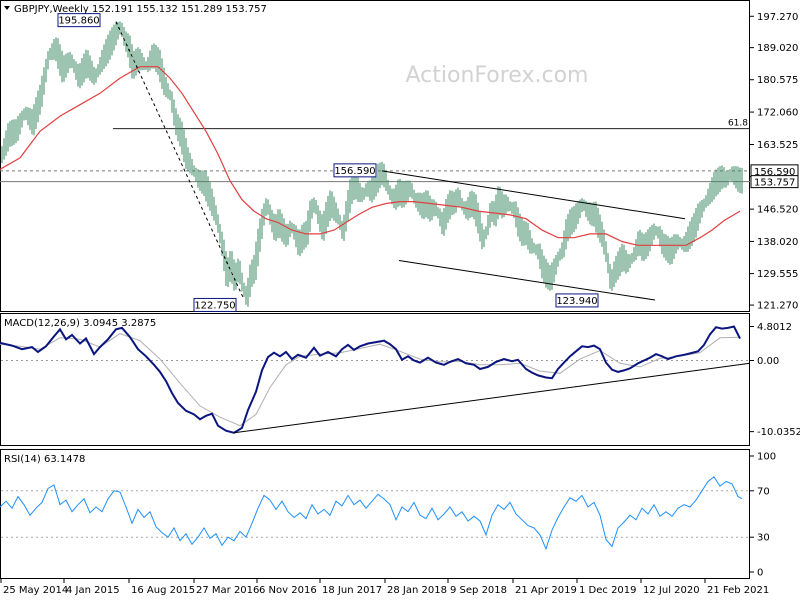  I want to click on macd-y-tick-label: 4.8012, so click(774, 327).